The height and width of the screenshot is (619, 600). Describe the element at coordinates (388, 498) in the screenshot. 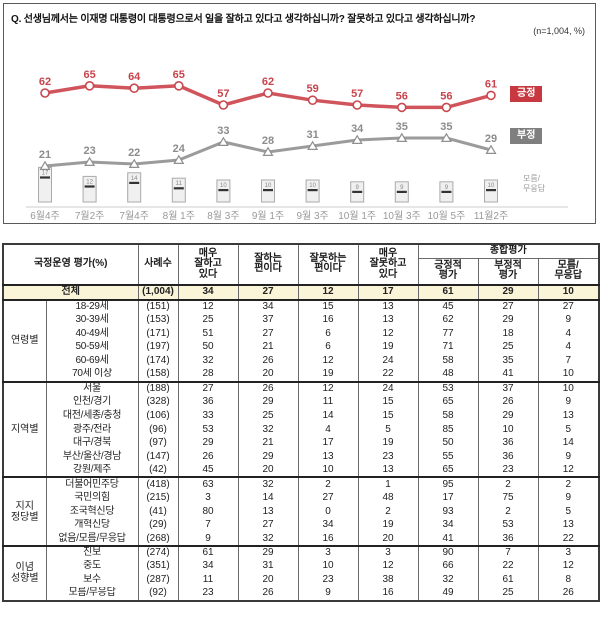

I see `value-cell: 48` at that location.